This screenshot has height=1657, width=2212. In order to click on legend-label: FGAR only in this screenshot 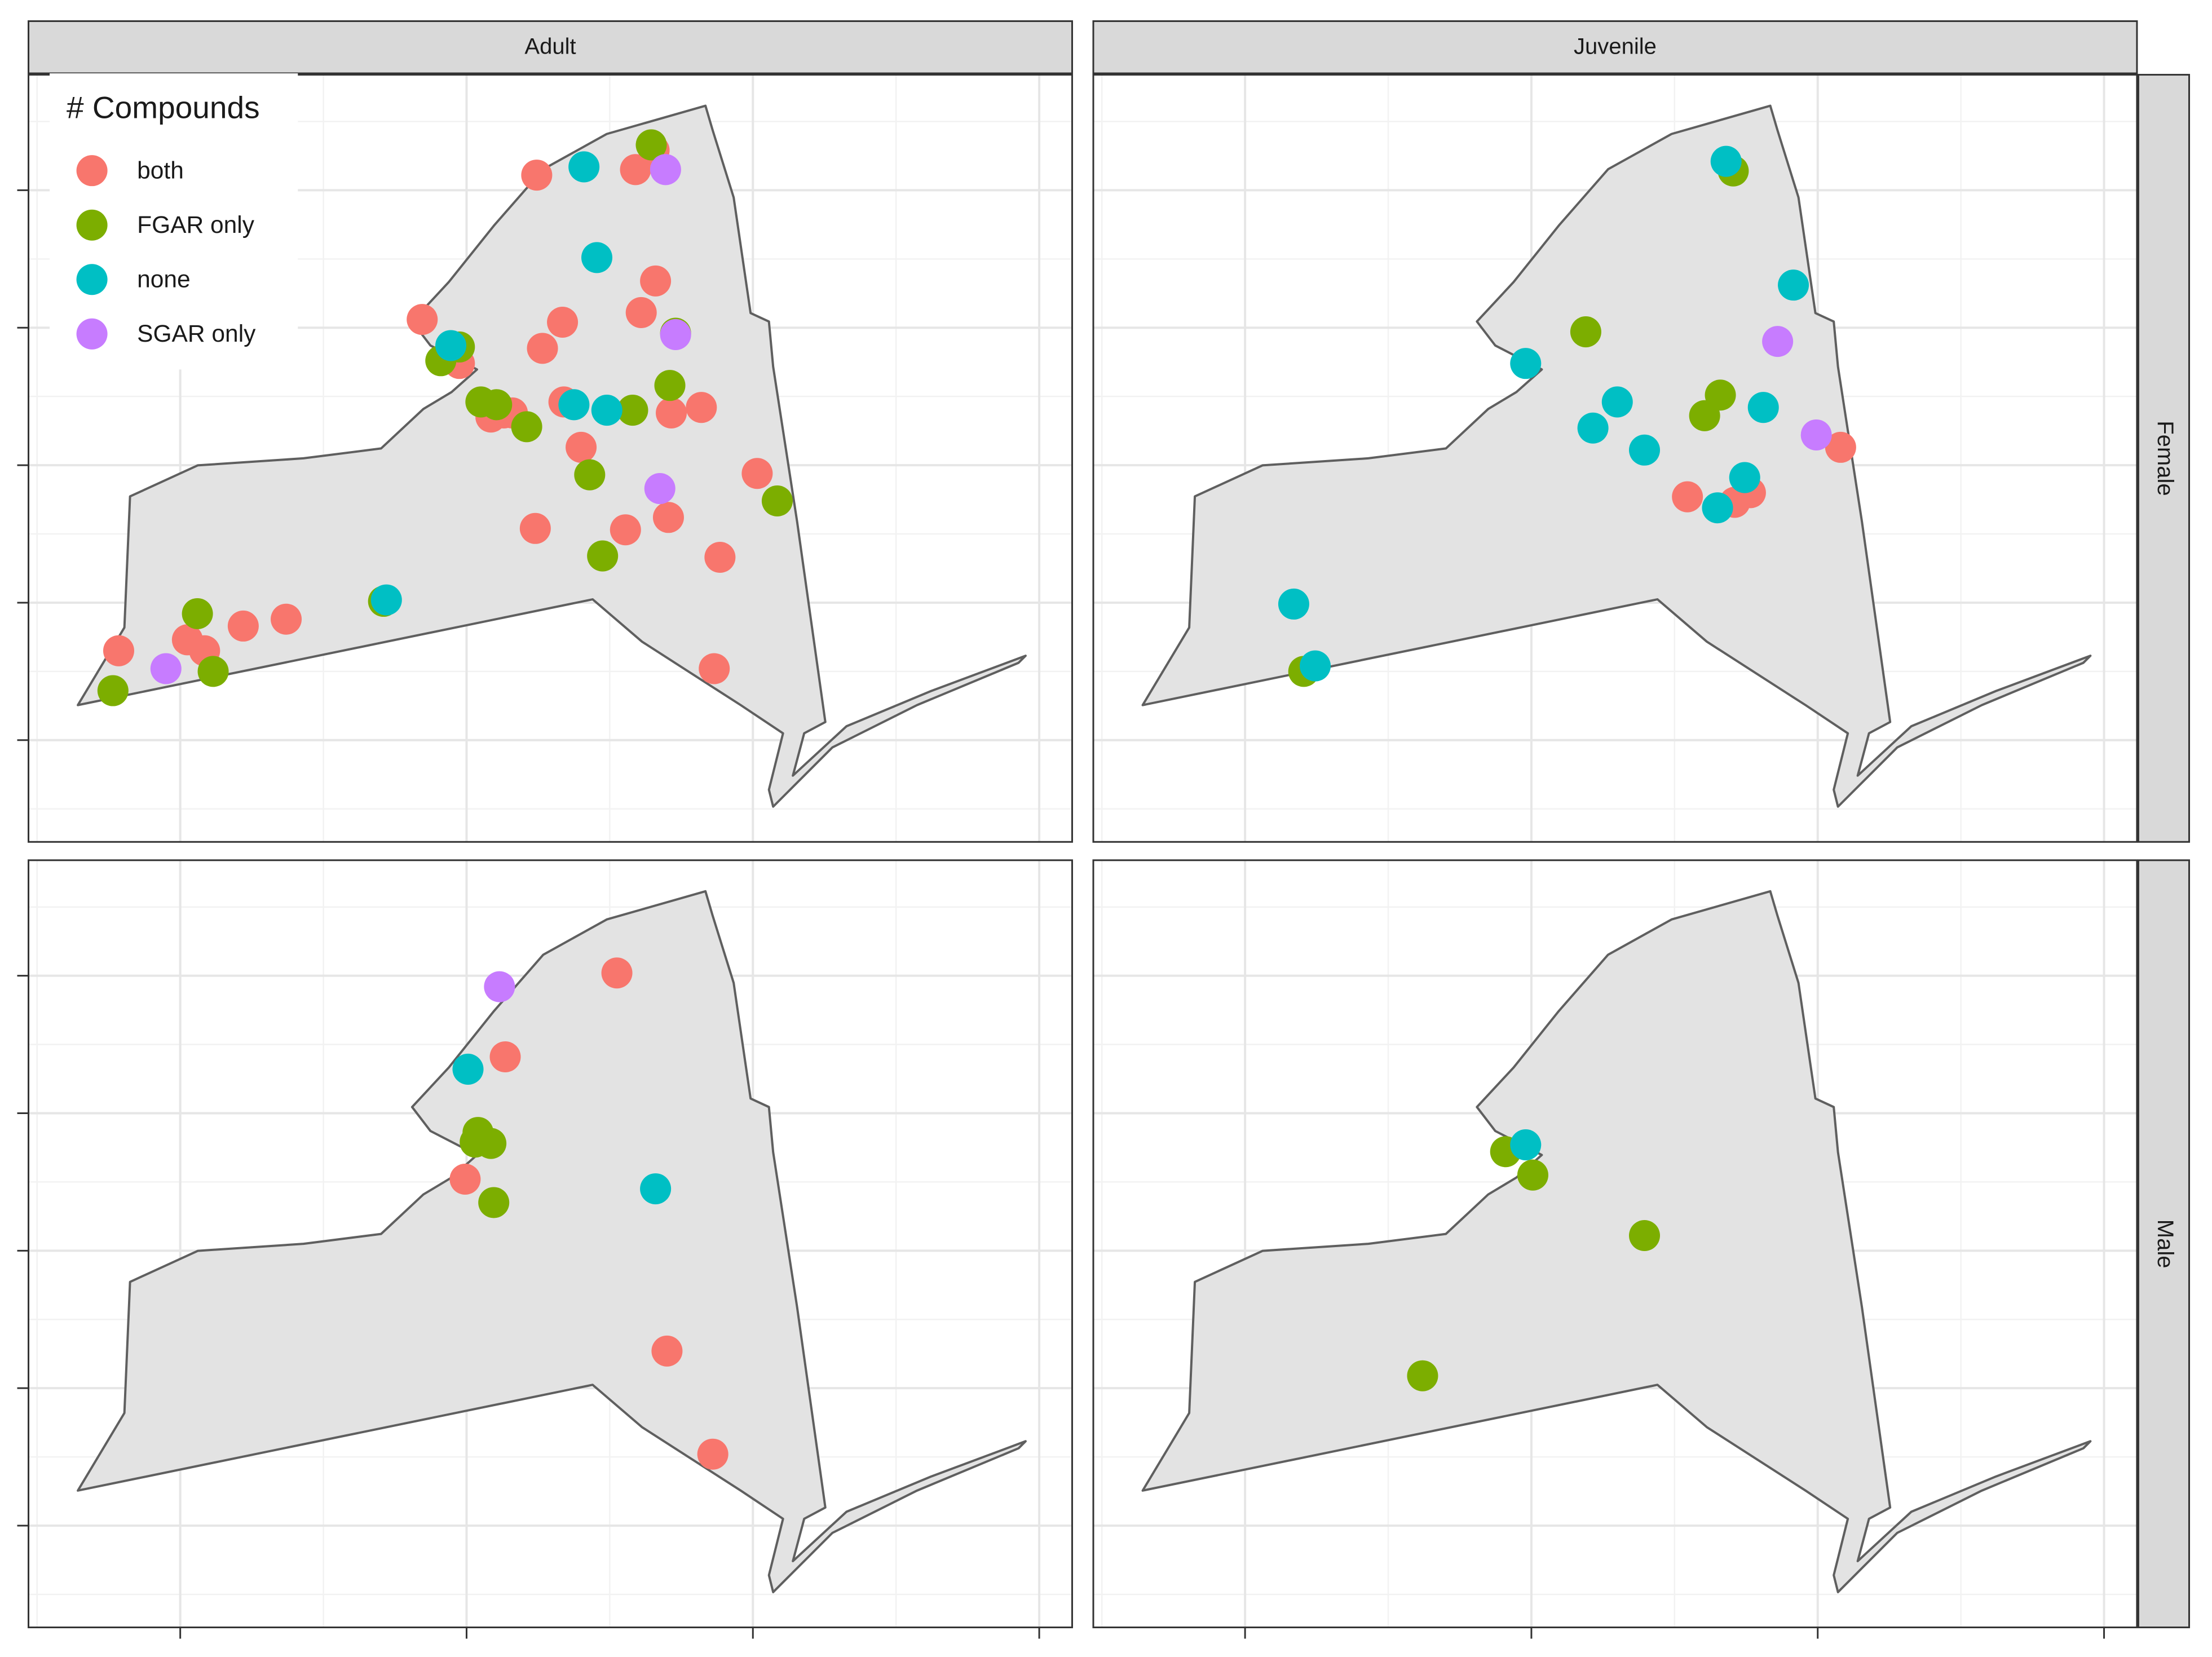, I will do `click(196, 225)`.